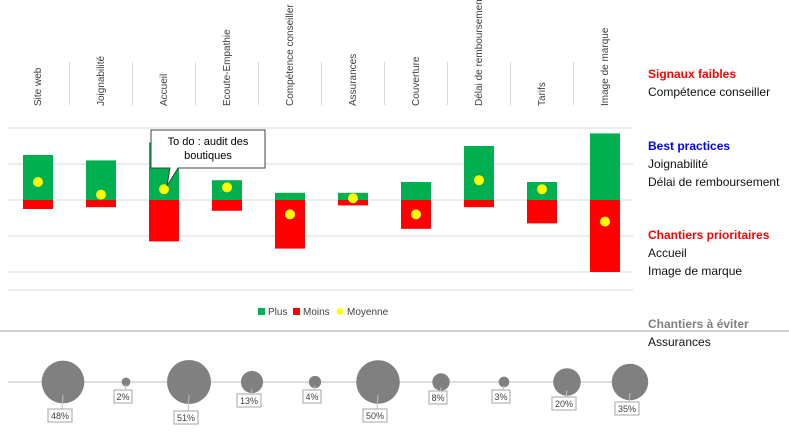  What do you see at coordinates (667, 253) in the screenshot?
I see `side-item: Accueil` at bounding box center [667, 253].